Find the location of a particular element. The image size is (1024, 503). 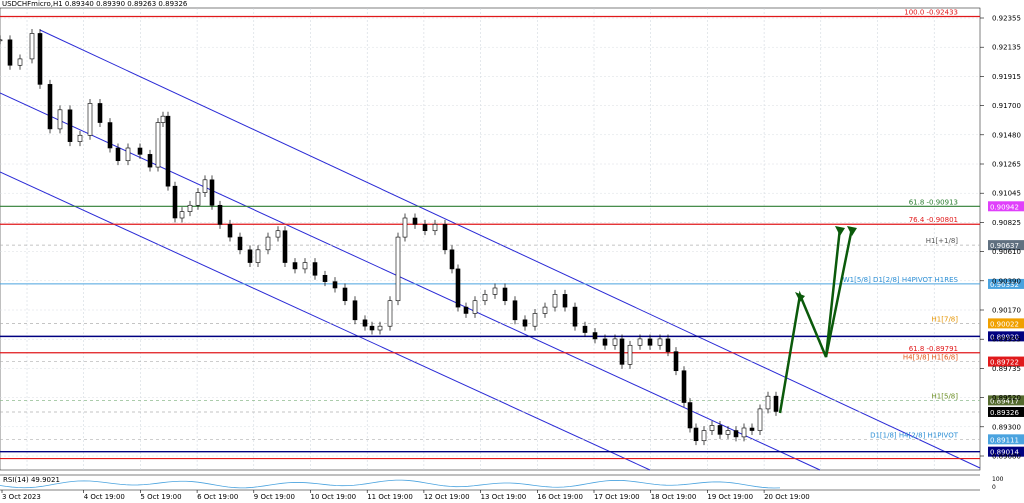

forecast-arrowhead is located at coordinates (852, 231).